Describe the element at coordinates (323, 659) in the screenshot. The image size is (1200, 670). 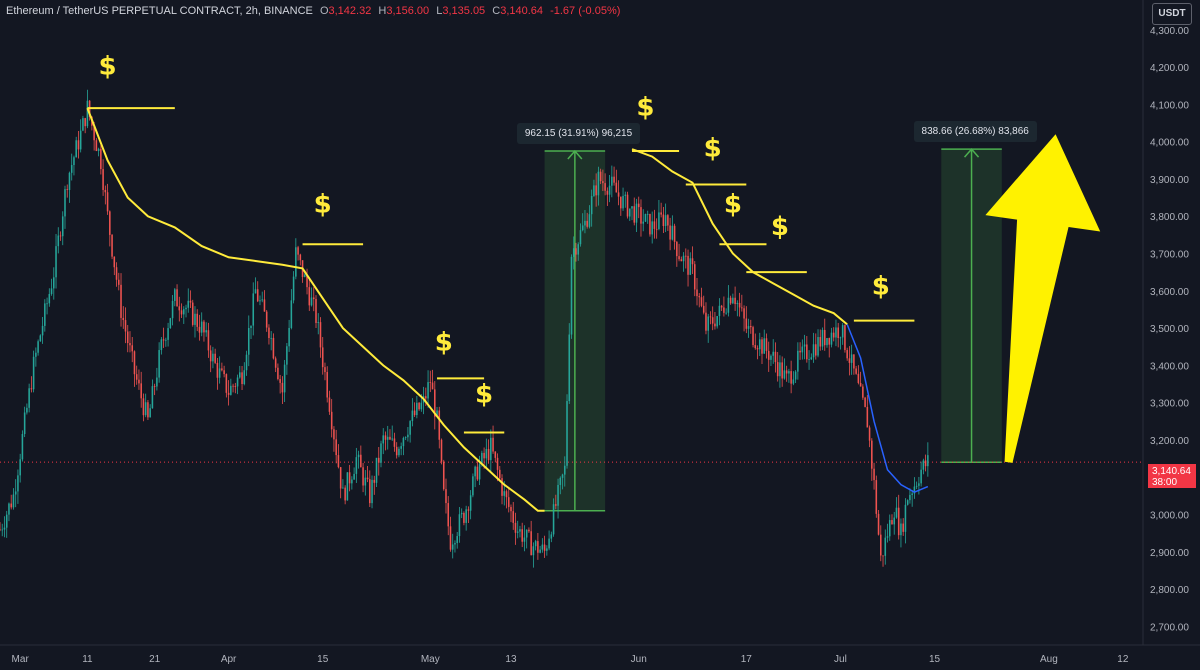
I see `x-tick-label: 15` at that location.